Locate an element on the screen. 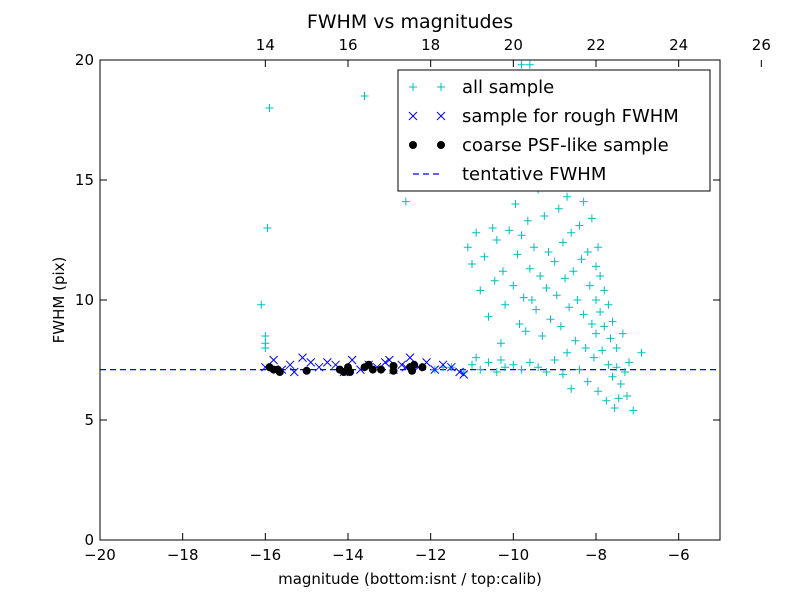 This screenshot has height=600, width=800. legend-label: sample for rough FWHM is located at coordinates (570, 116).